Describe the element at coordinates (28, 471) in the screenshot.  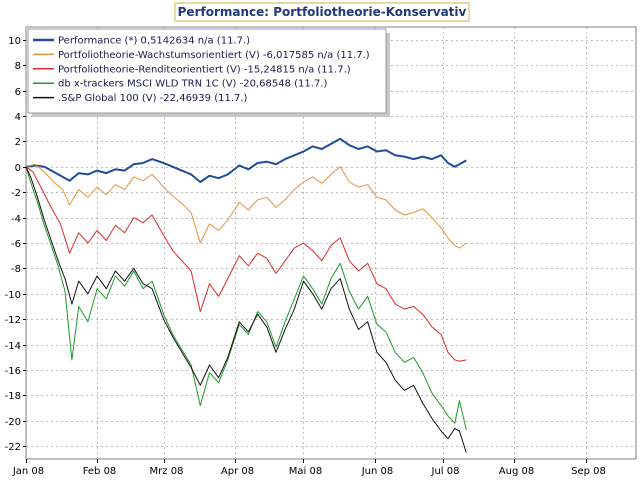
I see `x-tick-label: Jan 08` at that location.